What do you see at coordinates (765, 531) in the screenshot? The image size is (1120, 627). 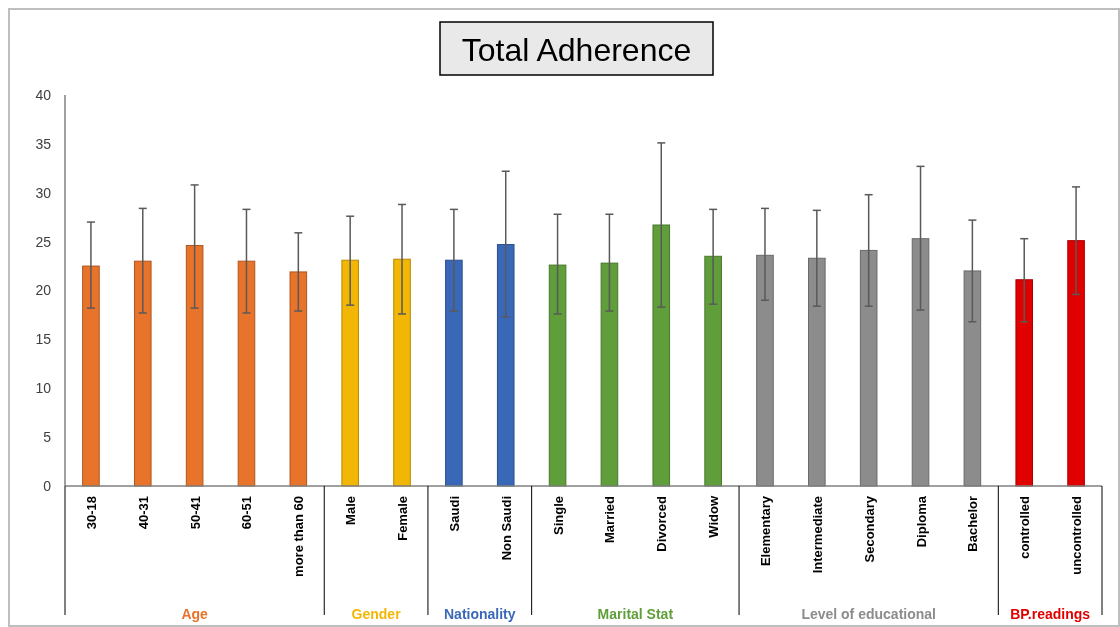 I see `x-tick-label: Elementary` at bounding box center [765, 531].